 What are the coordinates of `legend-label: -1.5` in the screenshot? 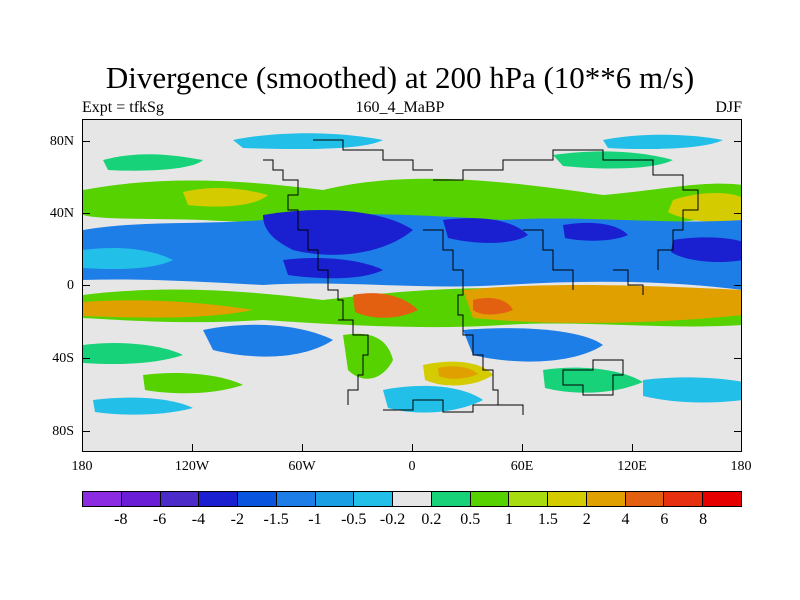 It's located at (276, 519).